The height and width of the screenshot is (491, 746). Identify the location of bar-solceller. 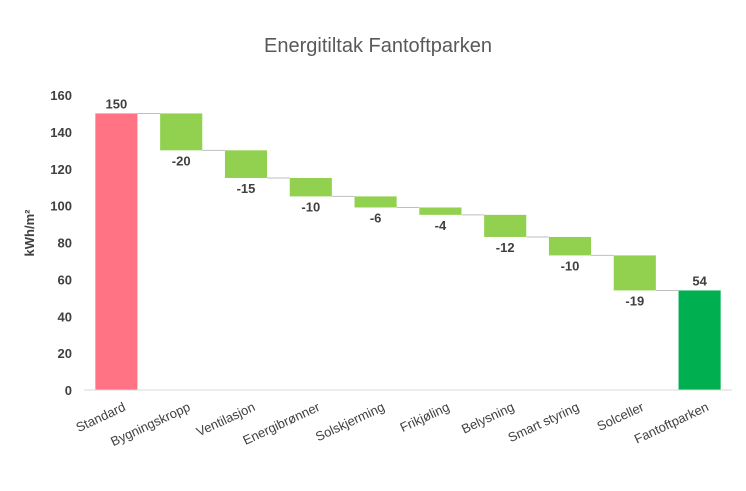
(634, 273).